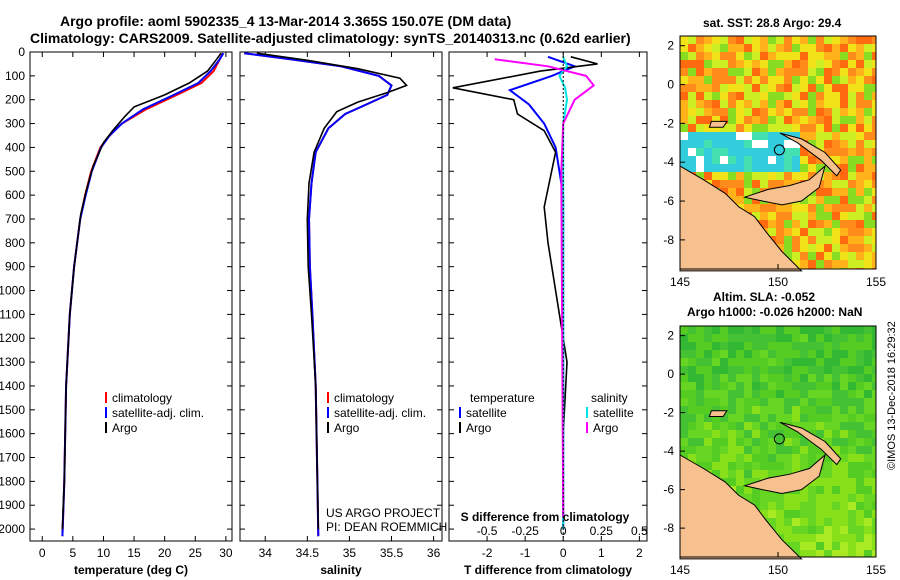 This screenshot has width=900, height=580. Describe the element at coordinates (601, 553) in the screenshot. I see `x-tick-label: 1` at that location.